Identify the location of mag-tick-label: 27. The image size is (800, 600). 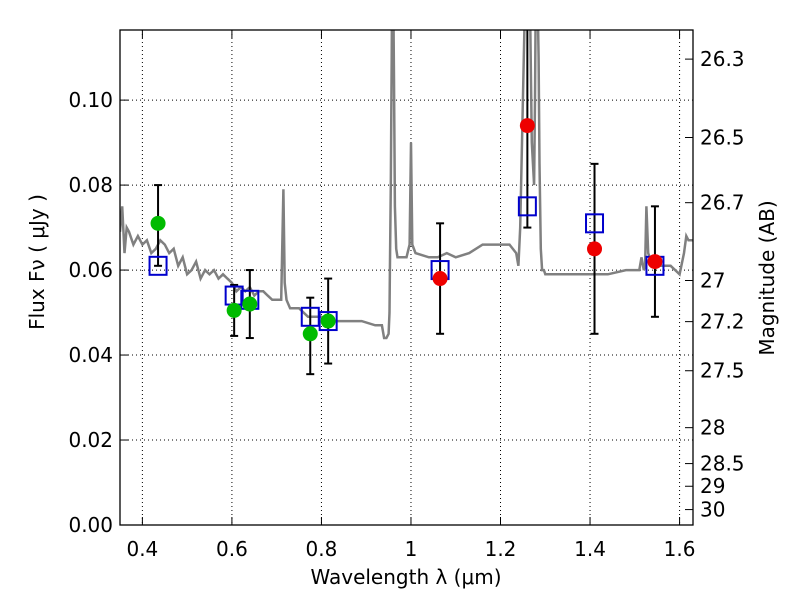
(712, 280).